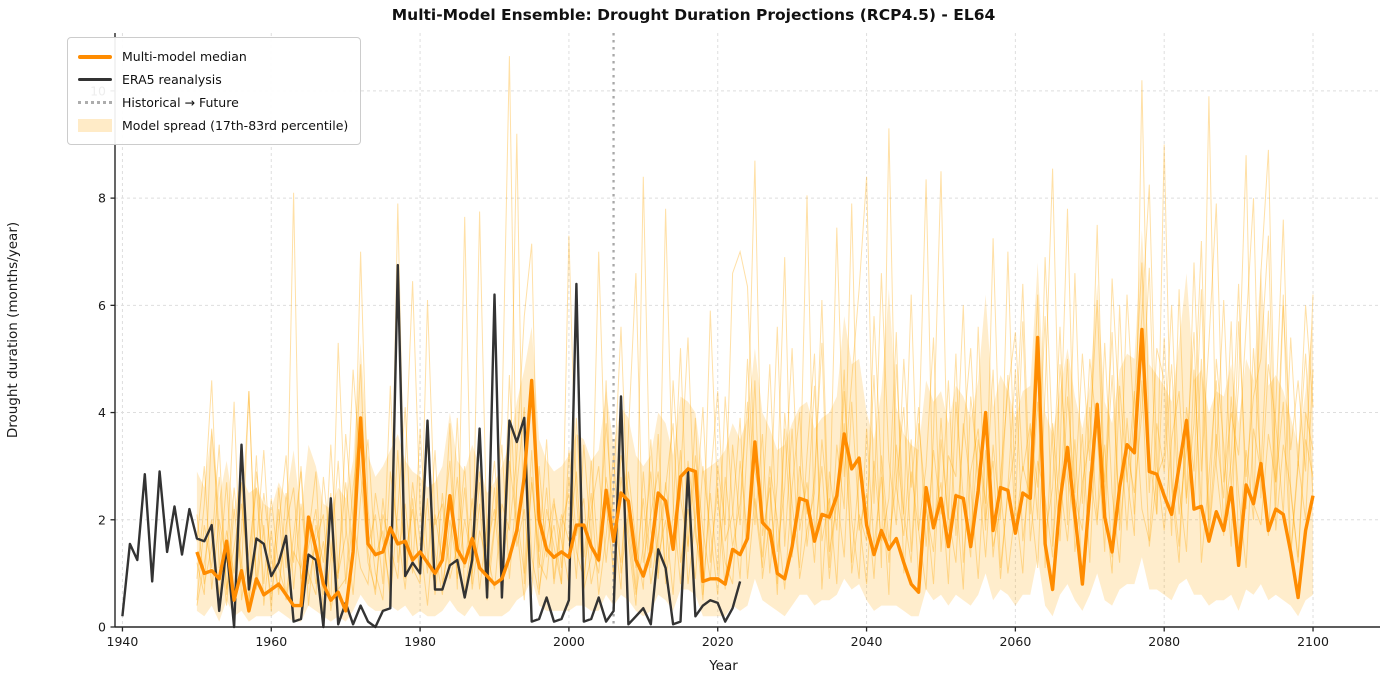  I want to click on x-tick-label: 2060, so click(1015, 641).